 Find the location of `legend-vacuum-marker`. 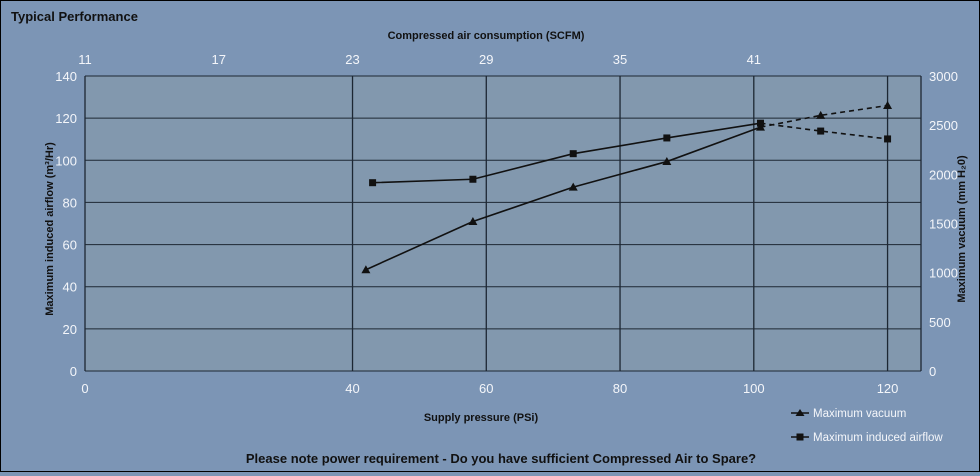

legend-vacuum-marker is located at coordinates (800, 412).